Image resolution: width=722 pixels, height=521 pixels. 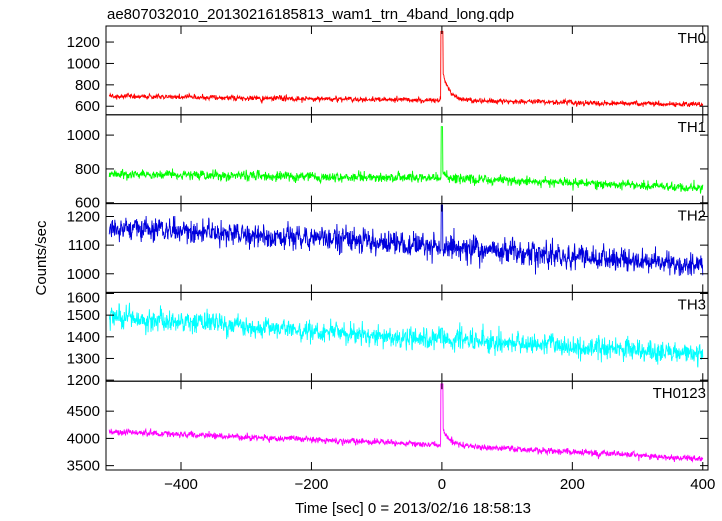 What do you see at coordinates (679, 393) in the screenshot?
I see `panel-label-th0123: TH0123` at bounding box center [679, 393].